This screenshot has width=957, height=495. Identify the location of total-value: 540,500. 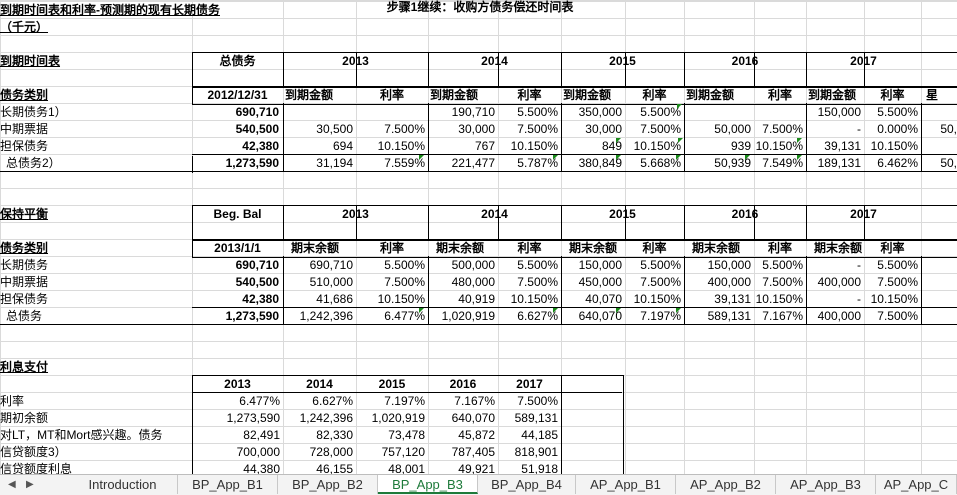
(257, 129).